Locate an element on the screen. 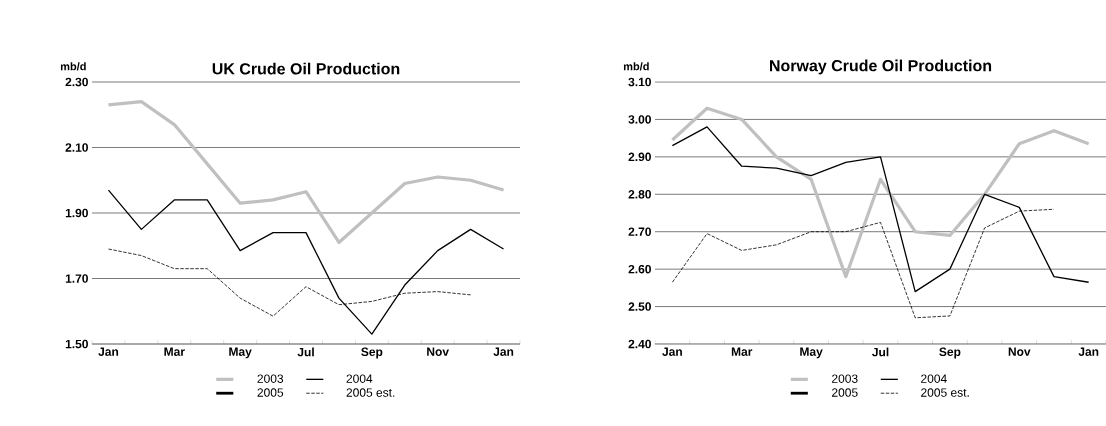 This screenshot has width=1106, height=426. y-tick-label: 1.70 is located at coordinates (76, 278).